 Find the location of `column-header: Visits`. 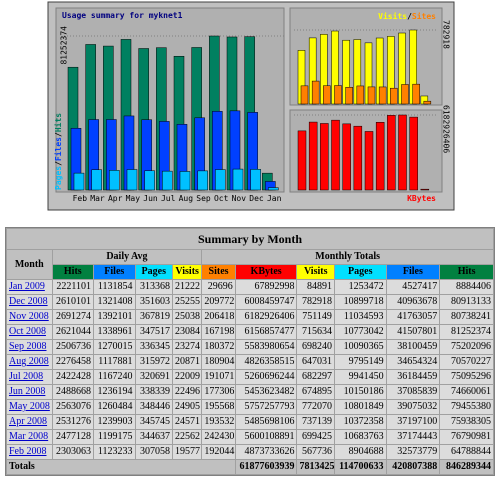

column-header: Visits is located at coordinates (315, 272).